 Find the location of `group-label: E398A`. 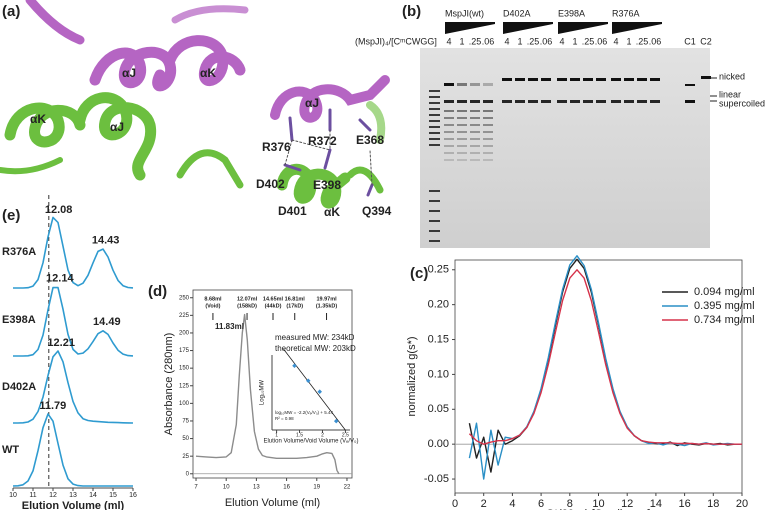

group-label: E398A is located at coordinates (571, 13).